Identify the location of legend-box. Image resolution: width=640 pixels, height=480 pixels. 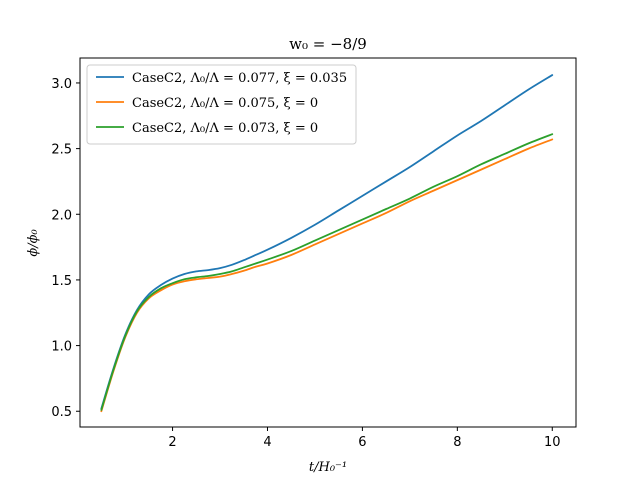
(221, 104).